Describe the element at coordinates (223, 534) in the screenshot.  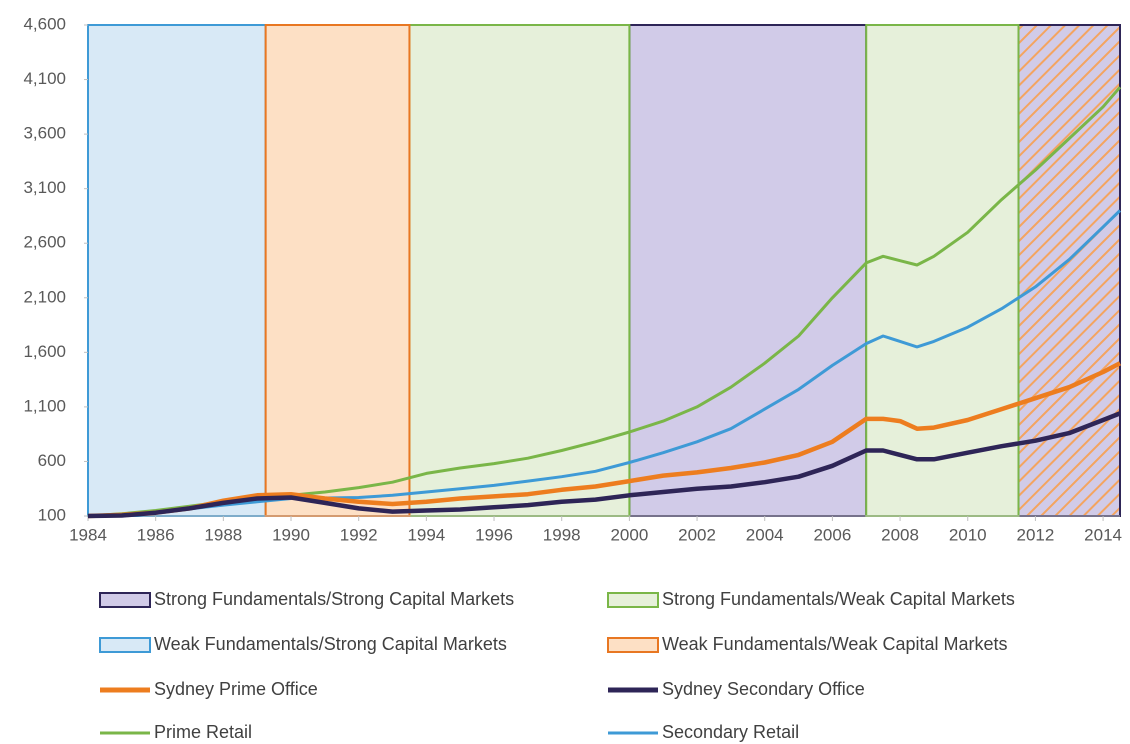
I see `x-tick-label: 1988` at that location.